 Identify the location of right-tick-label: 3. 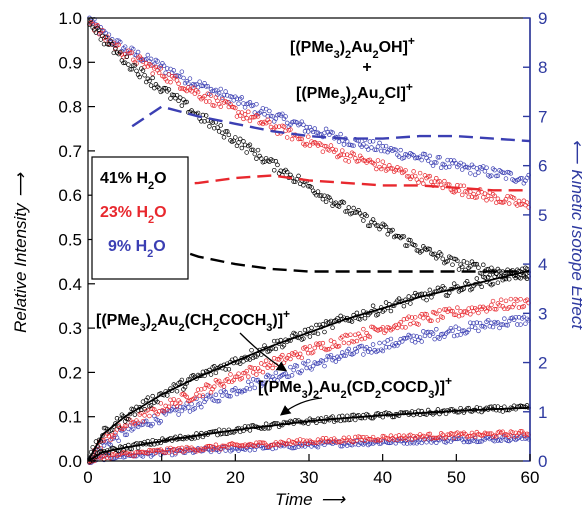
(542, 313).